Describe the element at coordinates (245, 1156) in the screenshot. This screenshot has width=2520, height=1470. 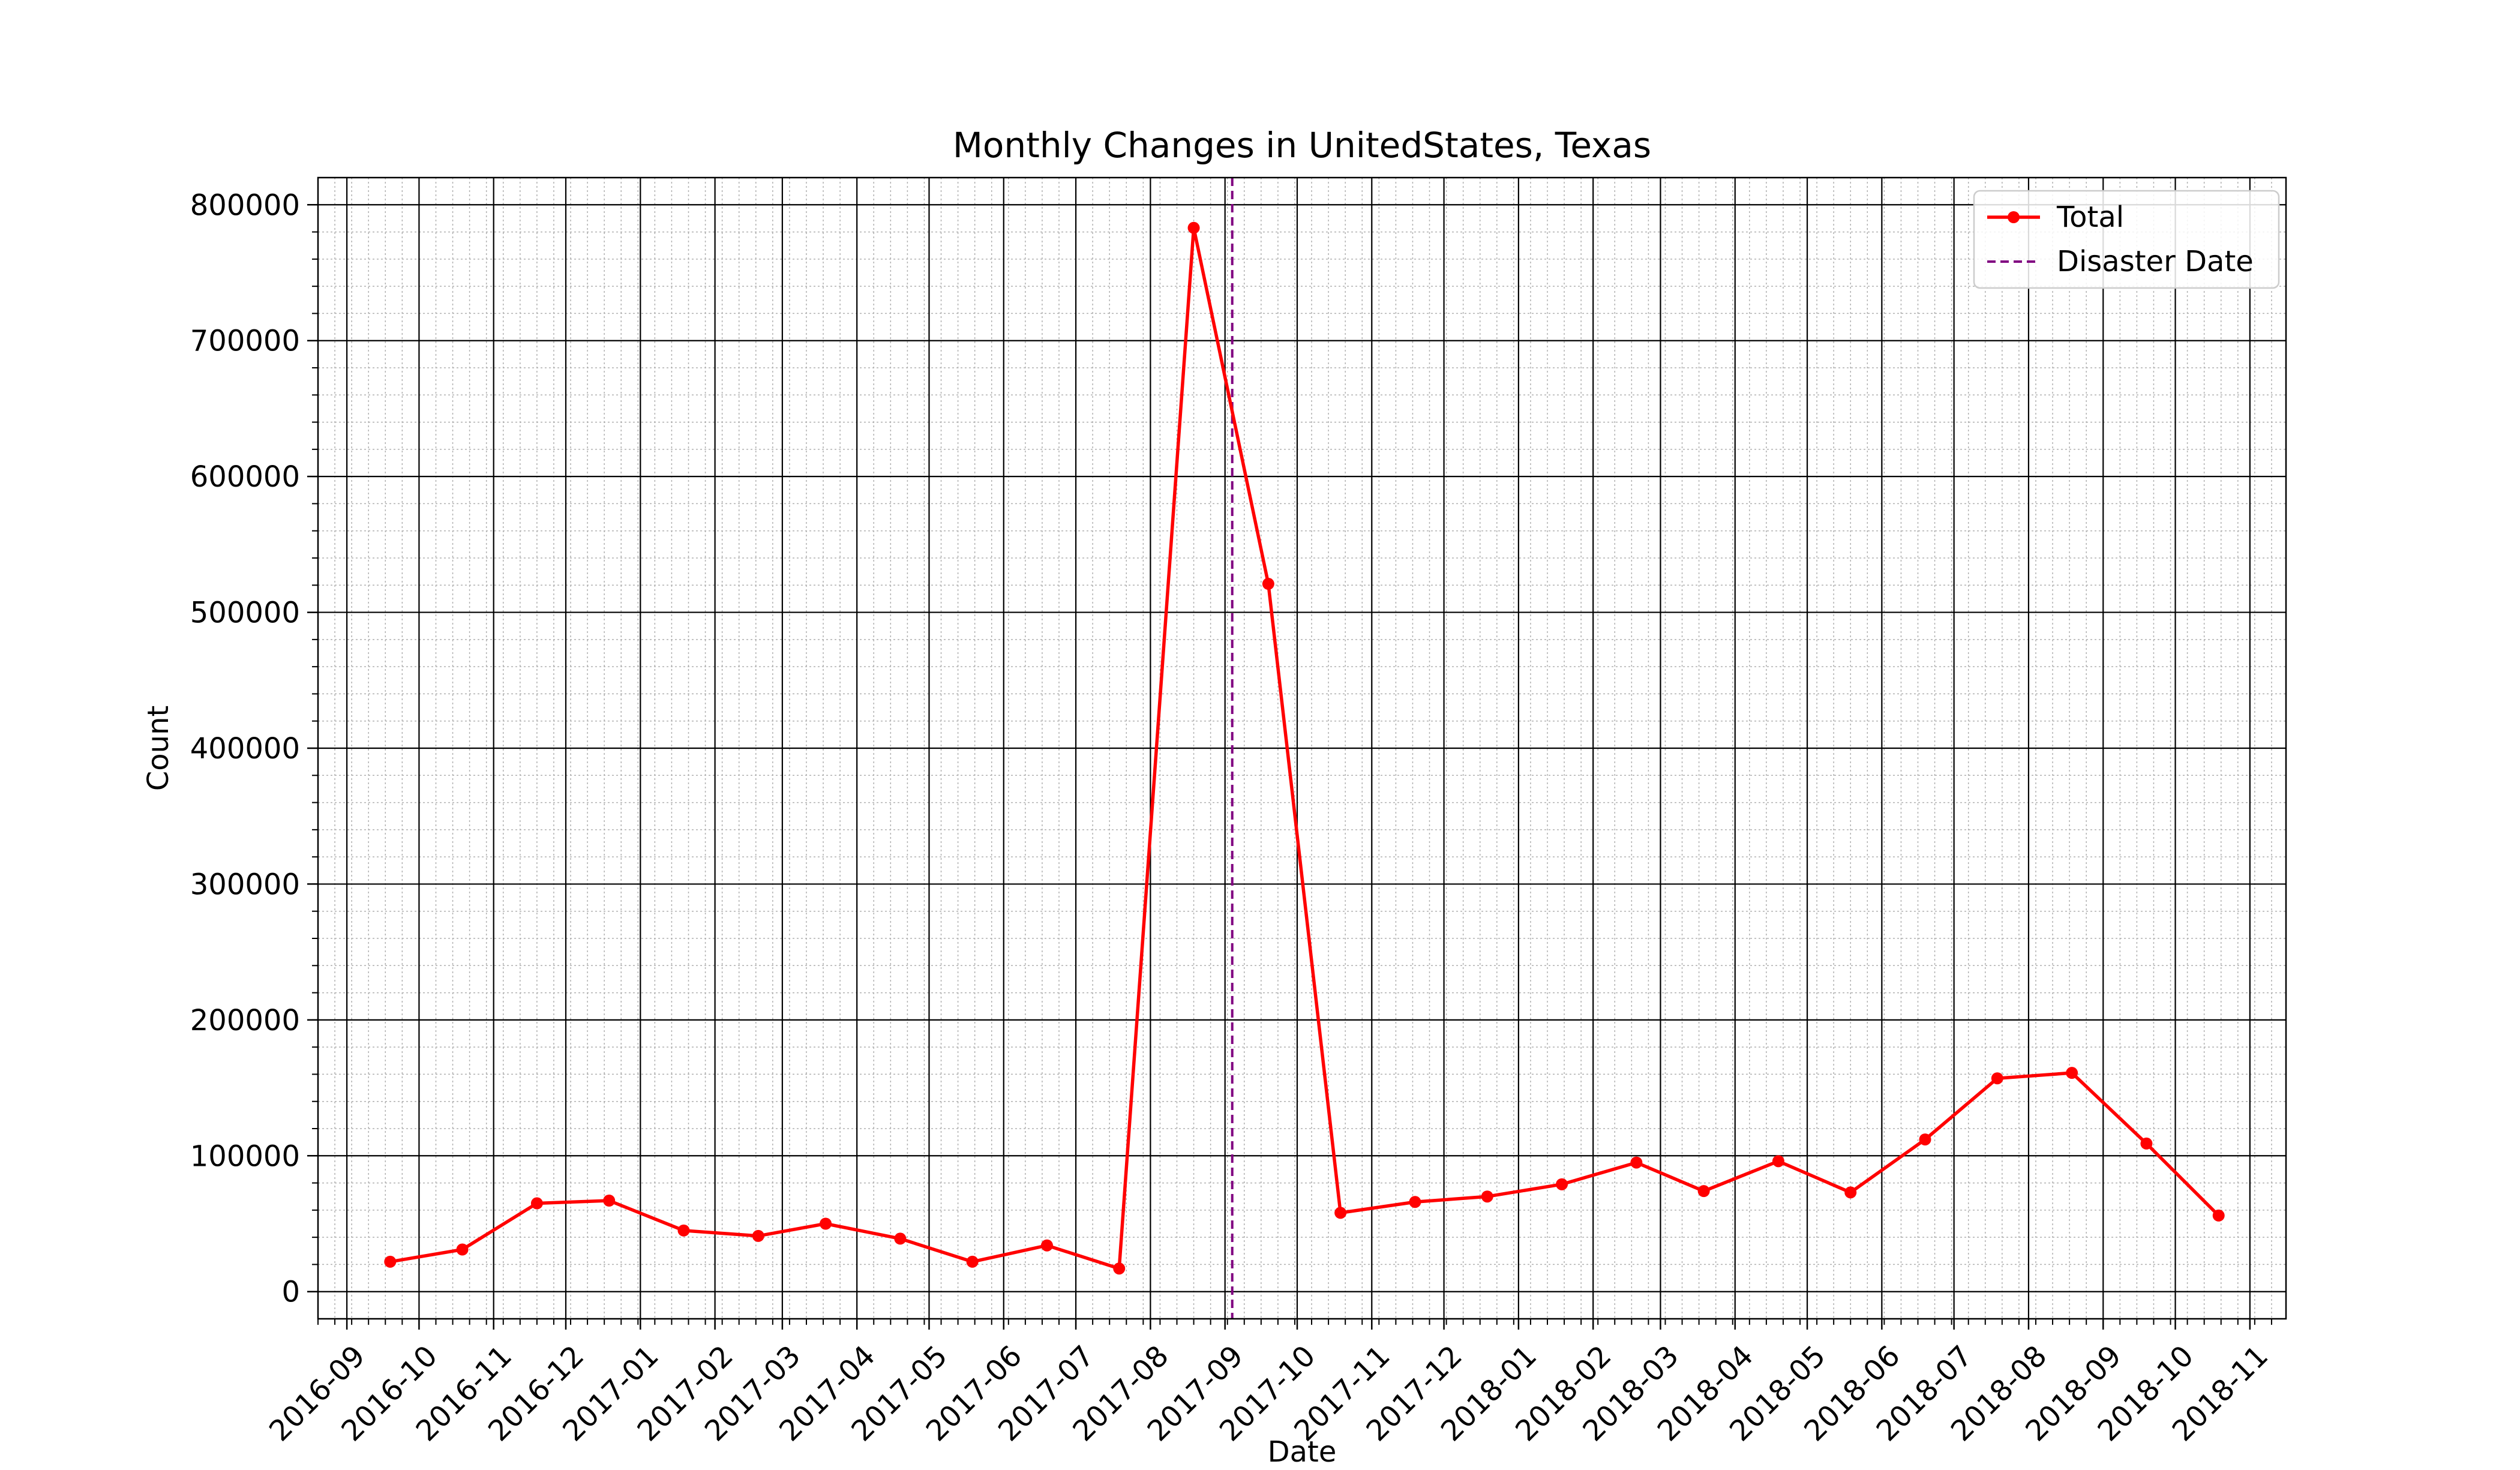
I see `y-tick-label: 100000` at that location.